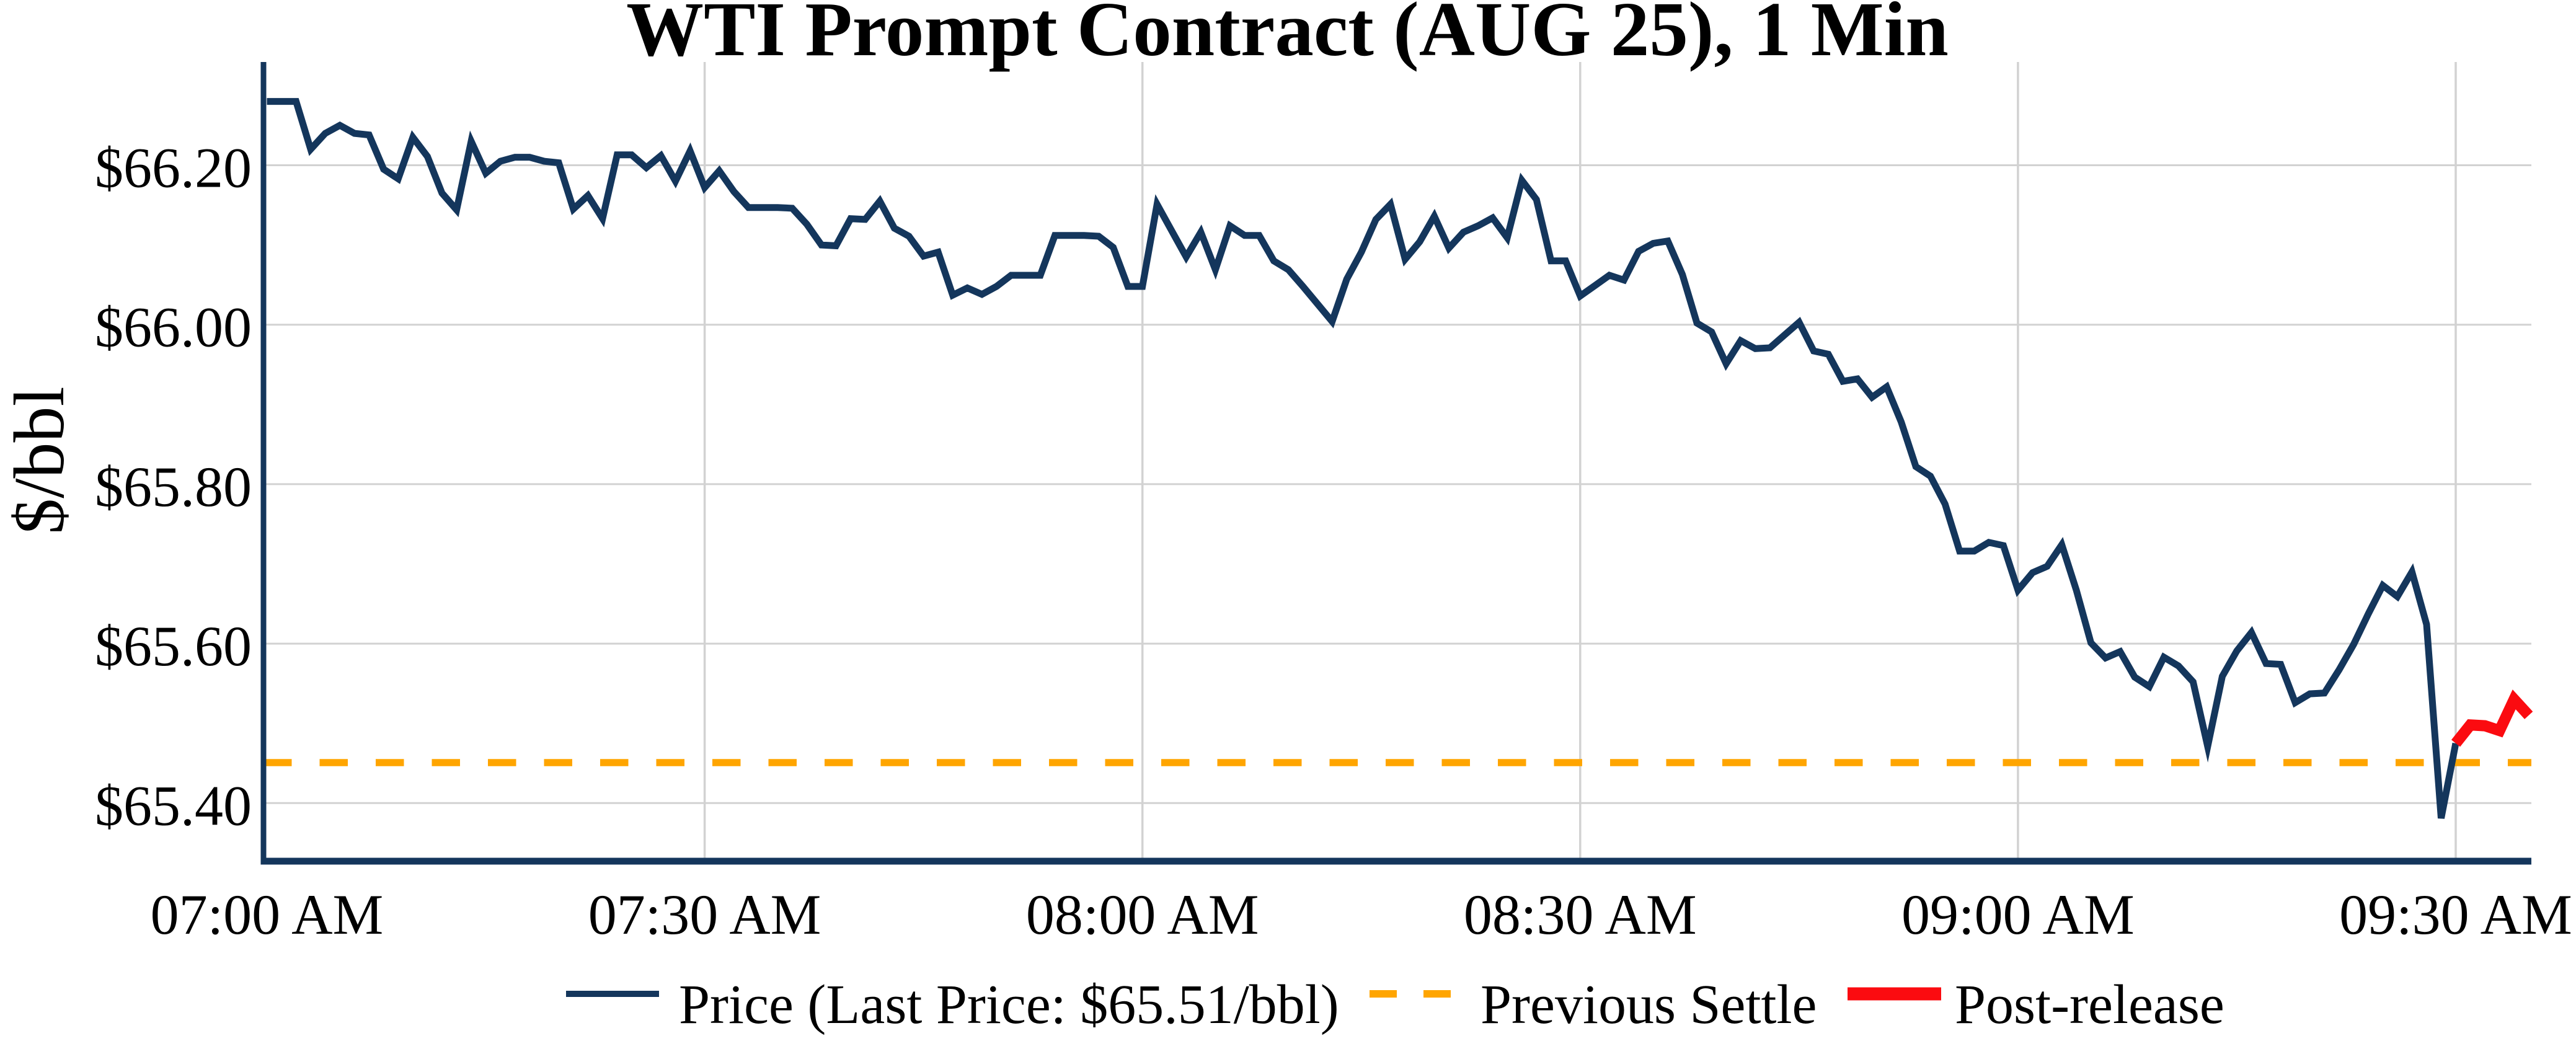 The width and height of the screenshot is (2576, 1054). What do you see at coordinates (268, 914) in the screenshot?
I see `svg-text: 07:00 AM` at bounding box center [268, 914].